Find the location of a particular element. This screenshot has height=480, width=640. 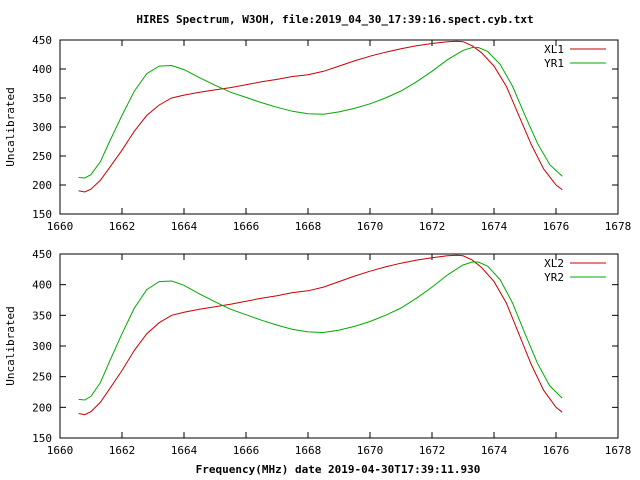

legend-label: YR2 is located at coordinates (554, 277).